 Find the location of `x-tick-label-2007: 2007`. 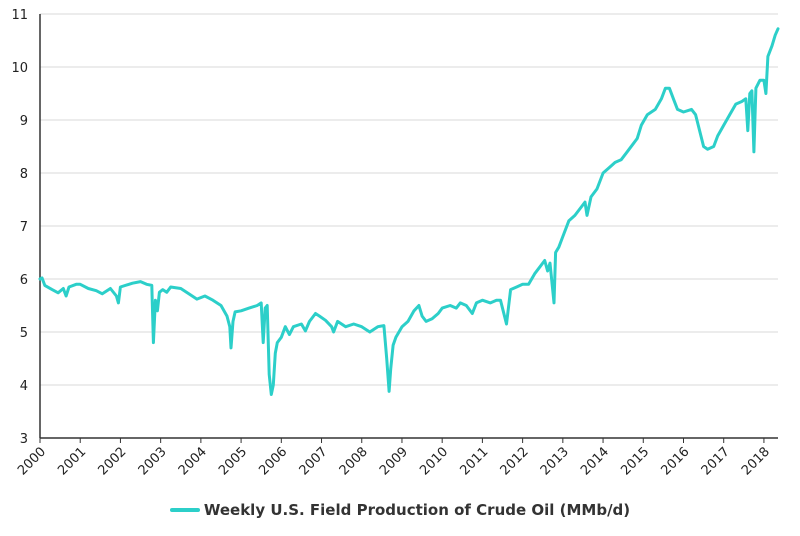

x-tick-label-2007: 2007 is located at coordinates (314, 461).